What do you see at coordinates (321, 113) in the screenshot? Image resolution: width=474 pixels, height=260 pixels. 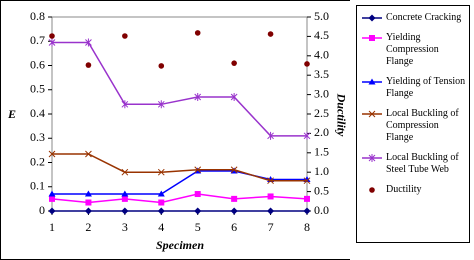 I see `y2-tick-label: 2.5` at bounding box center [321, 113].